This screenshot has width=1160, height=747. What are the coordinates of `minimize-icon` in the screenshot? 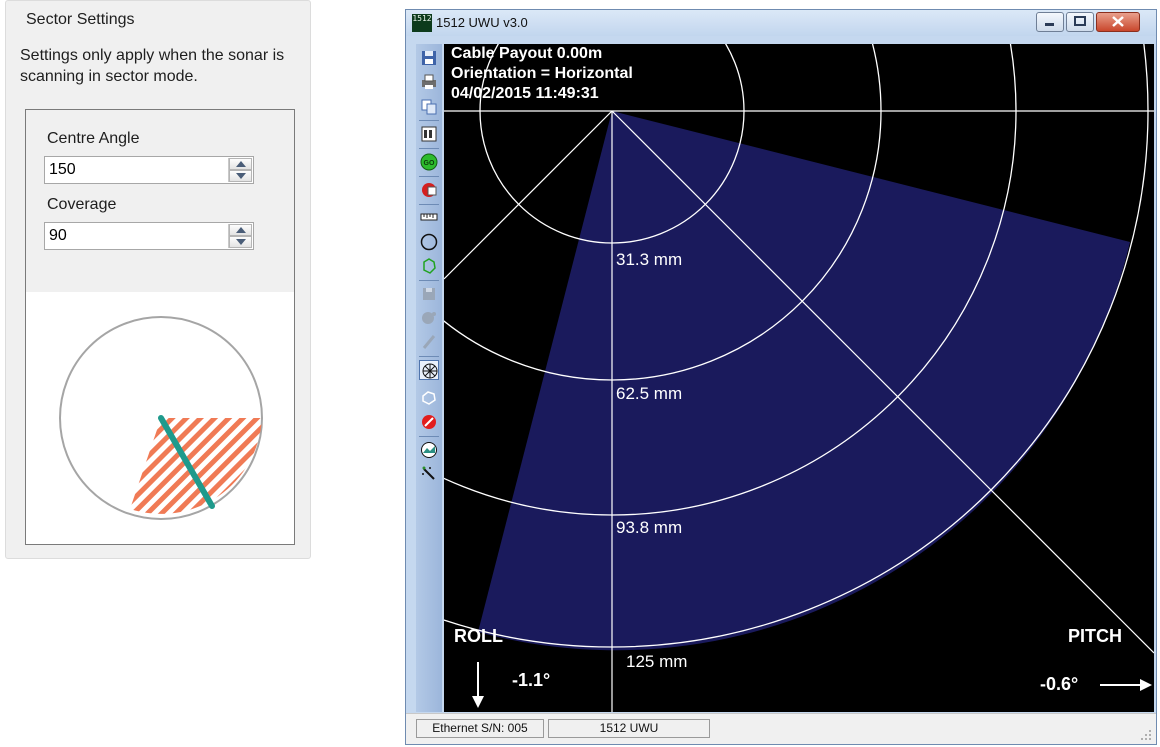 It's located at (1049, 24).